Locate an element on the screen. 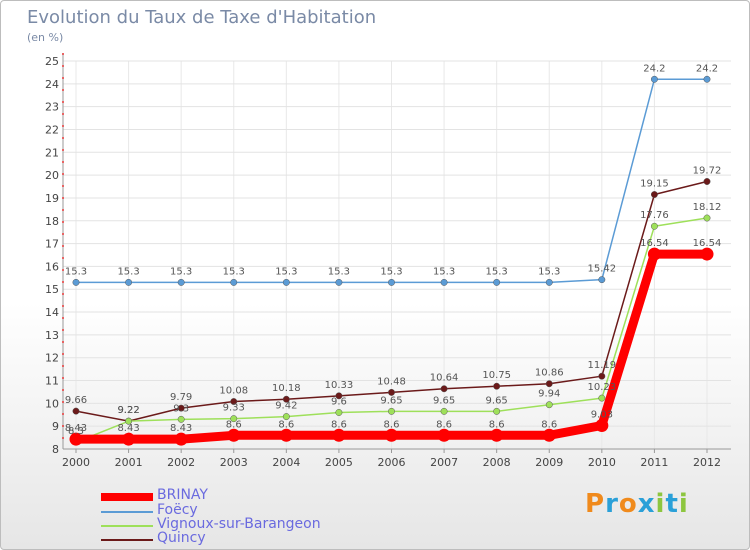 This screenshot has height=550, width=750. y-tick-label: 11 is located at coordinates (52, 381).